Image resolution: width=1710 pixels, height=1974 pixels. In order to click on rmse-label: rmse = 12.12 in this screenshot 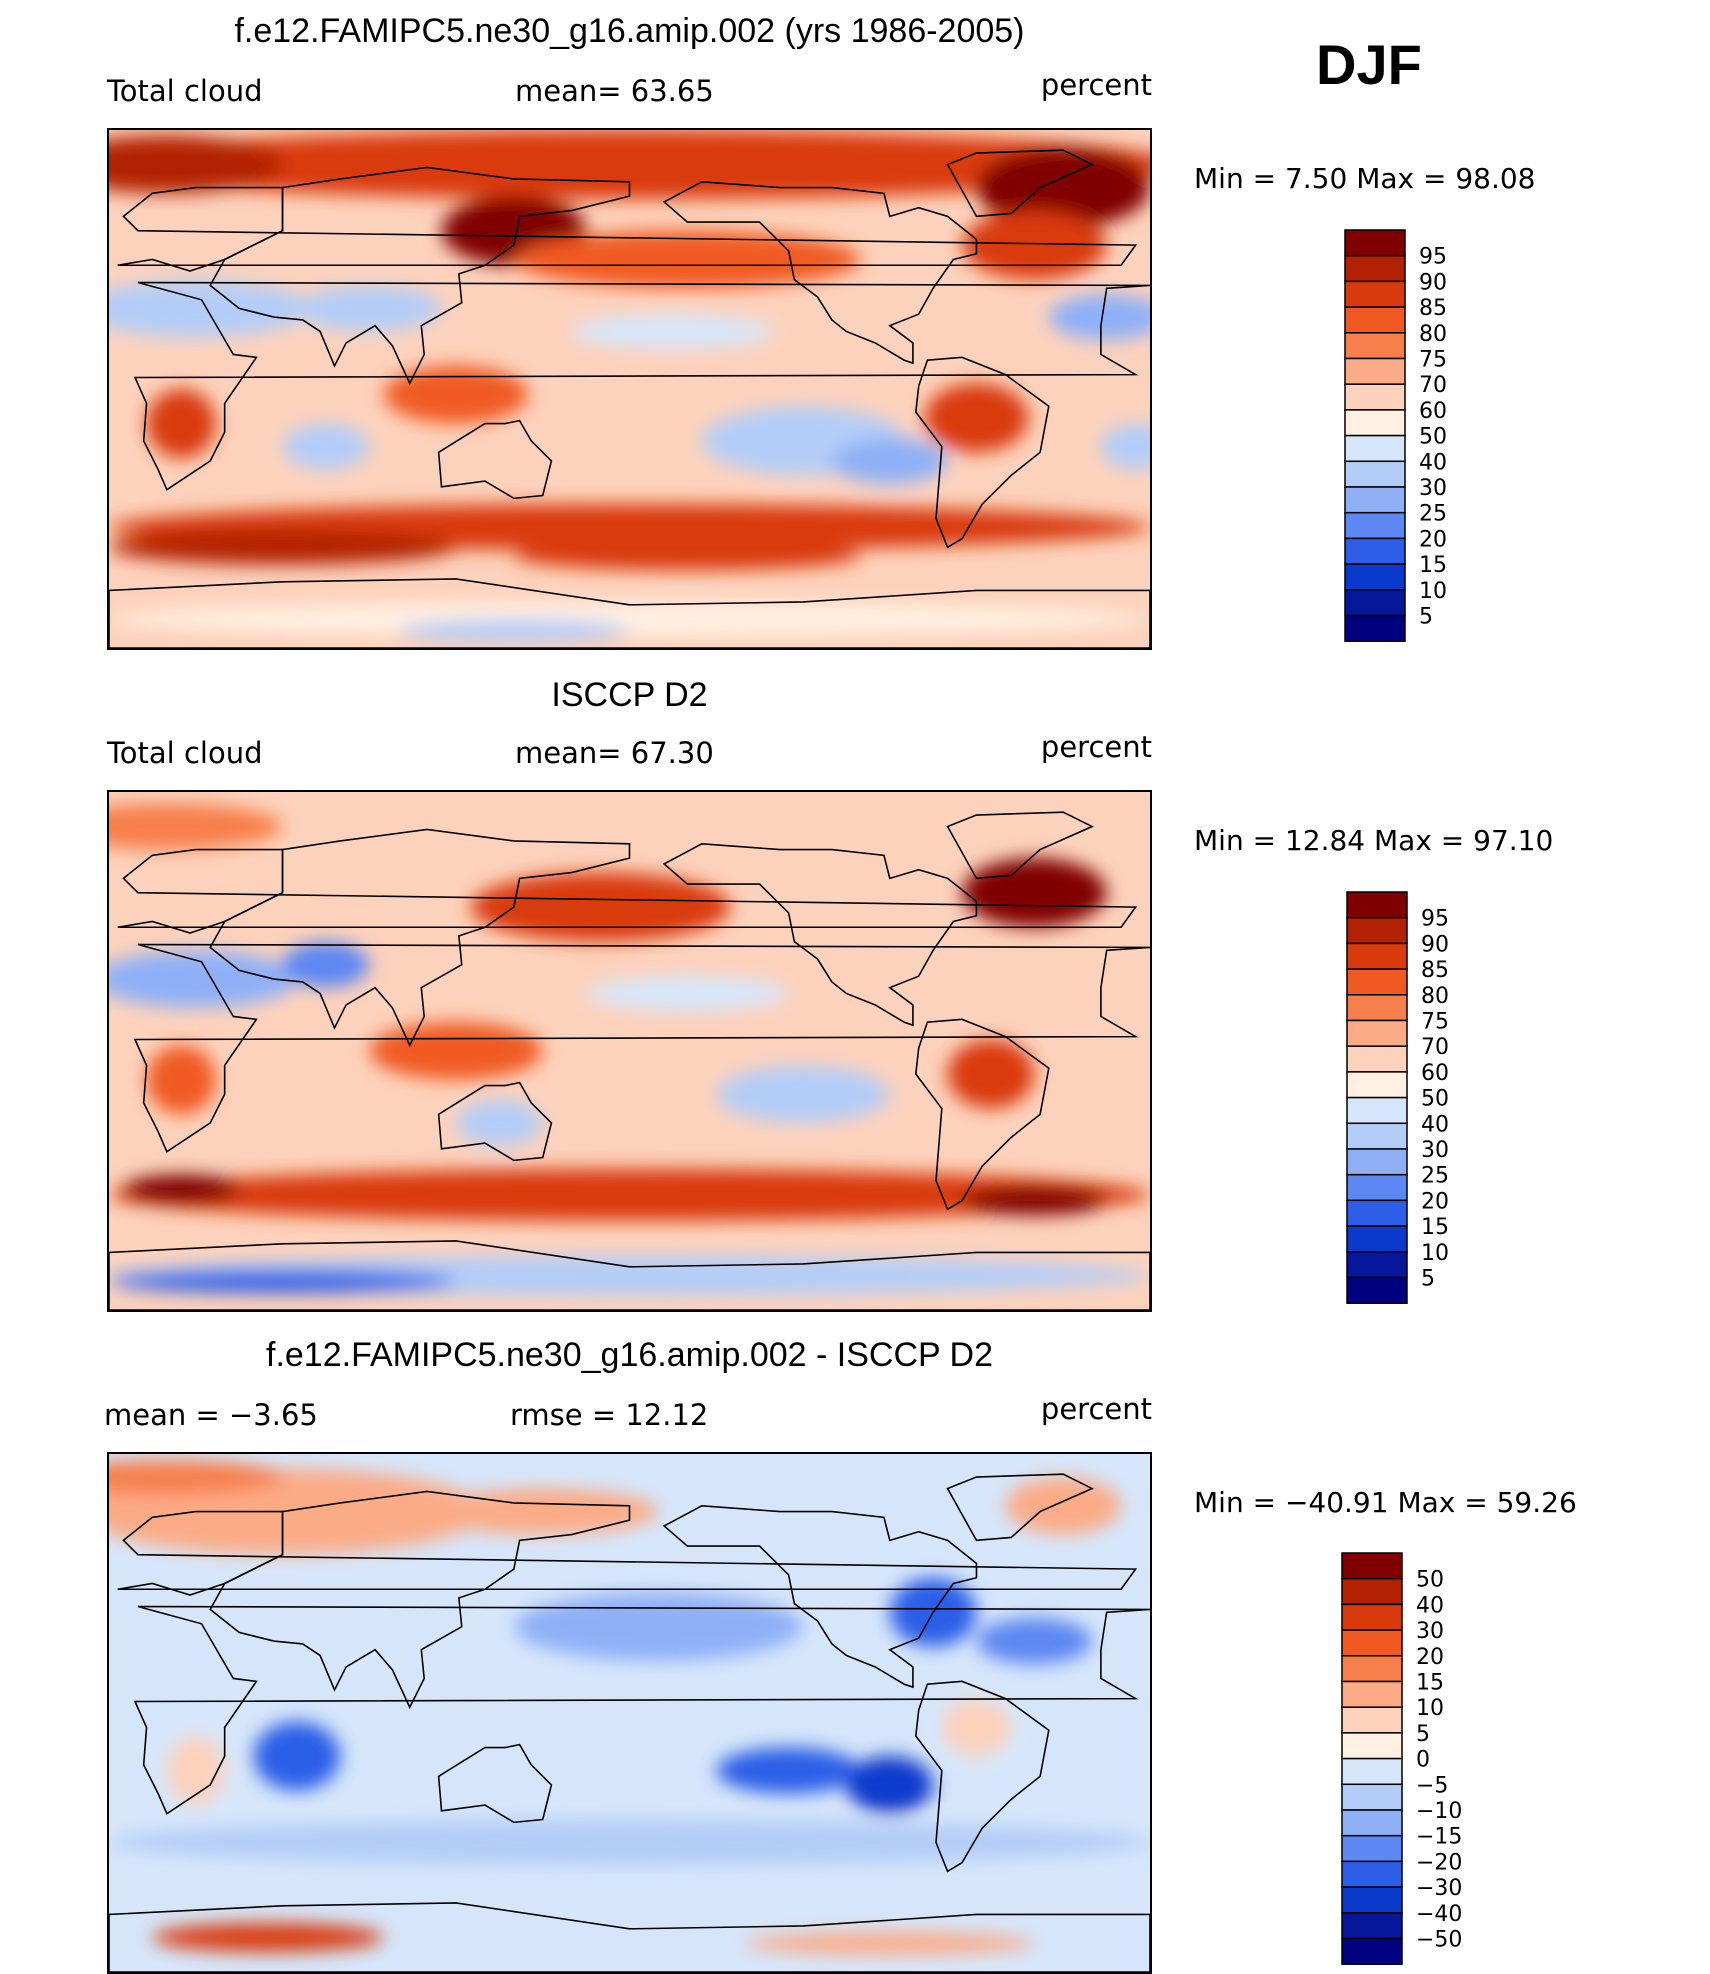, I will do `click(609, 1415)`.